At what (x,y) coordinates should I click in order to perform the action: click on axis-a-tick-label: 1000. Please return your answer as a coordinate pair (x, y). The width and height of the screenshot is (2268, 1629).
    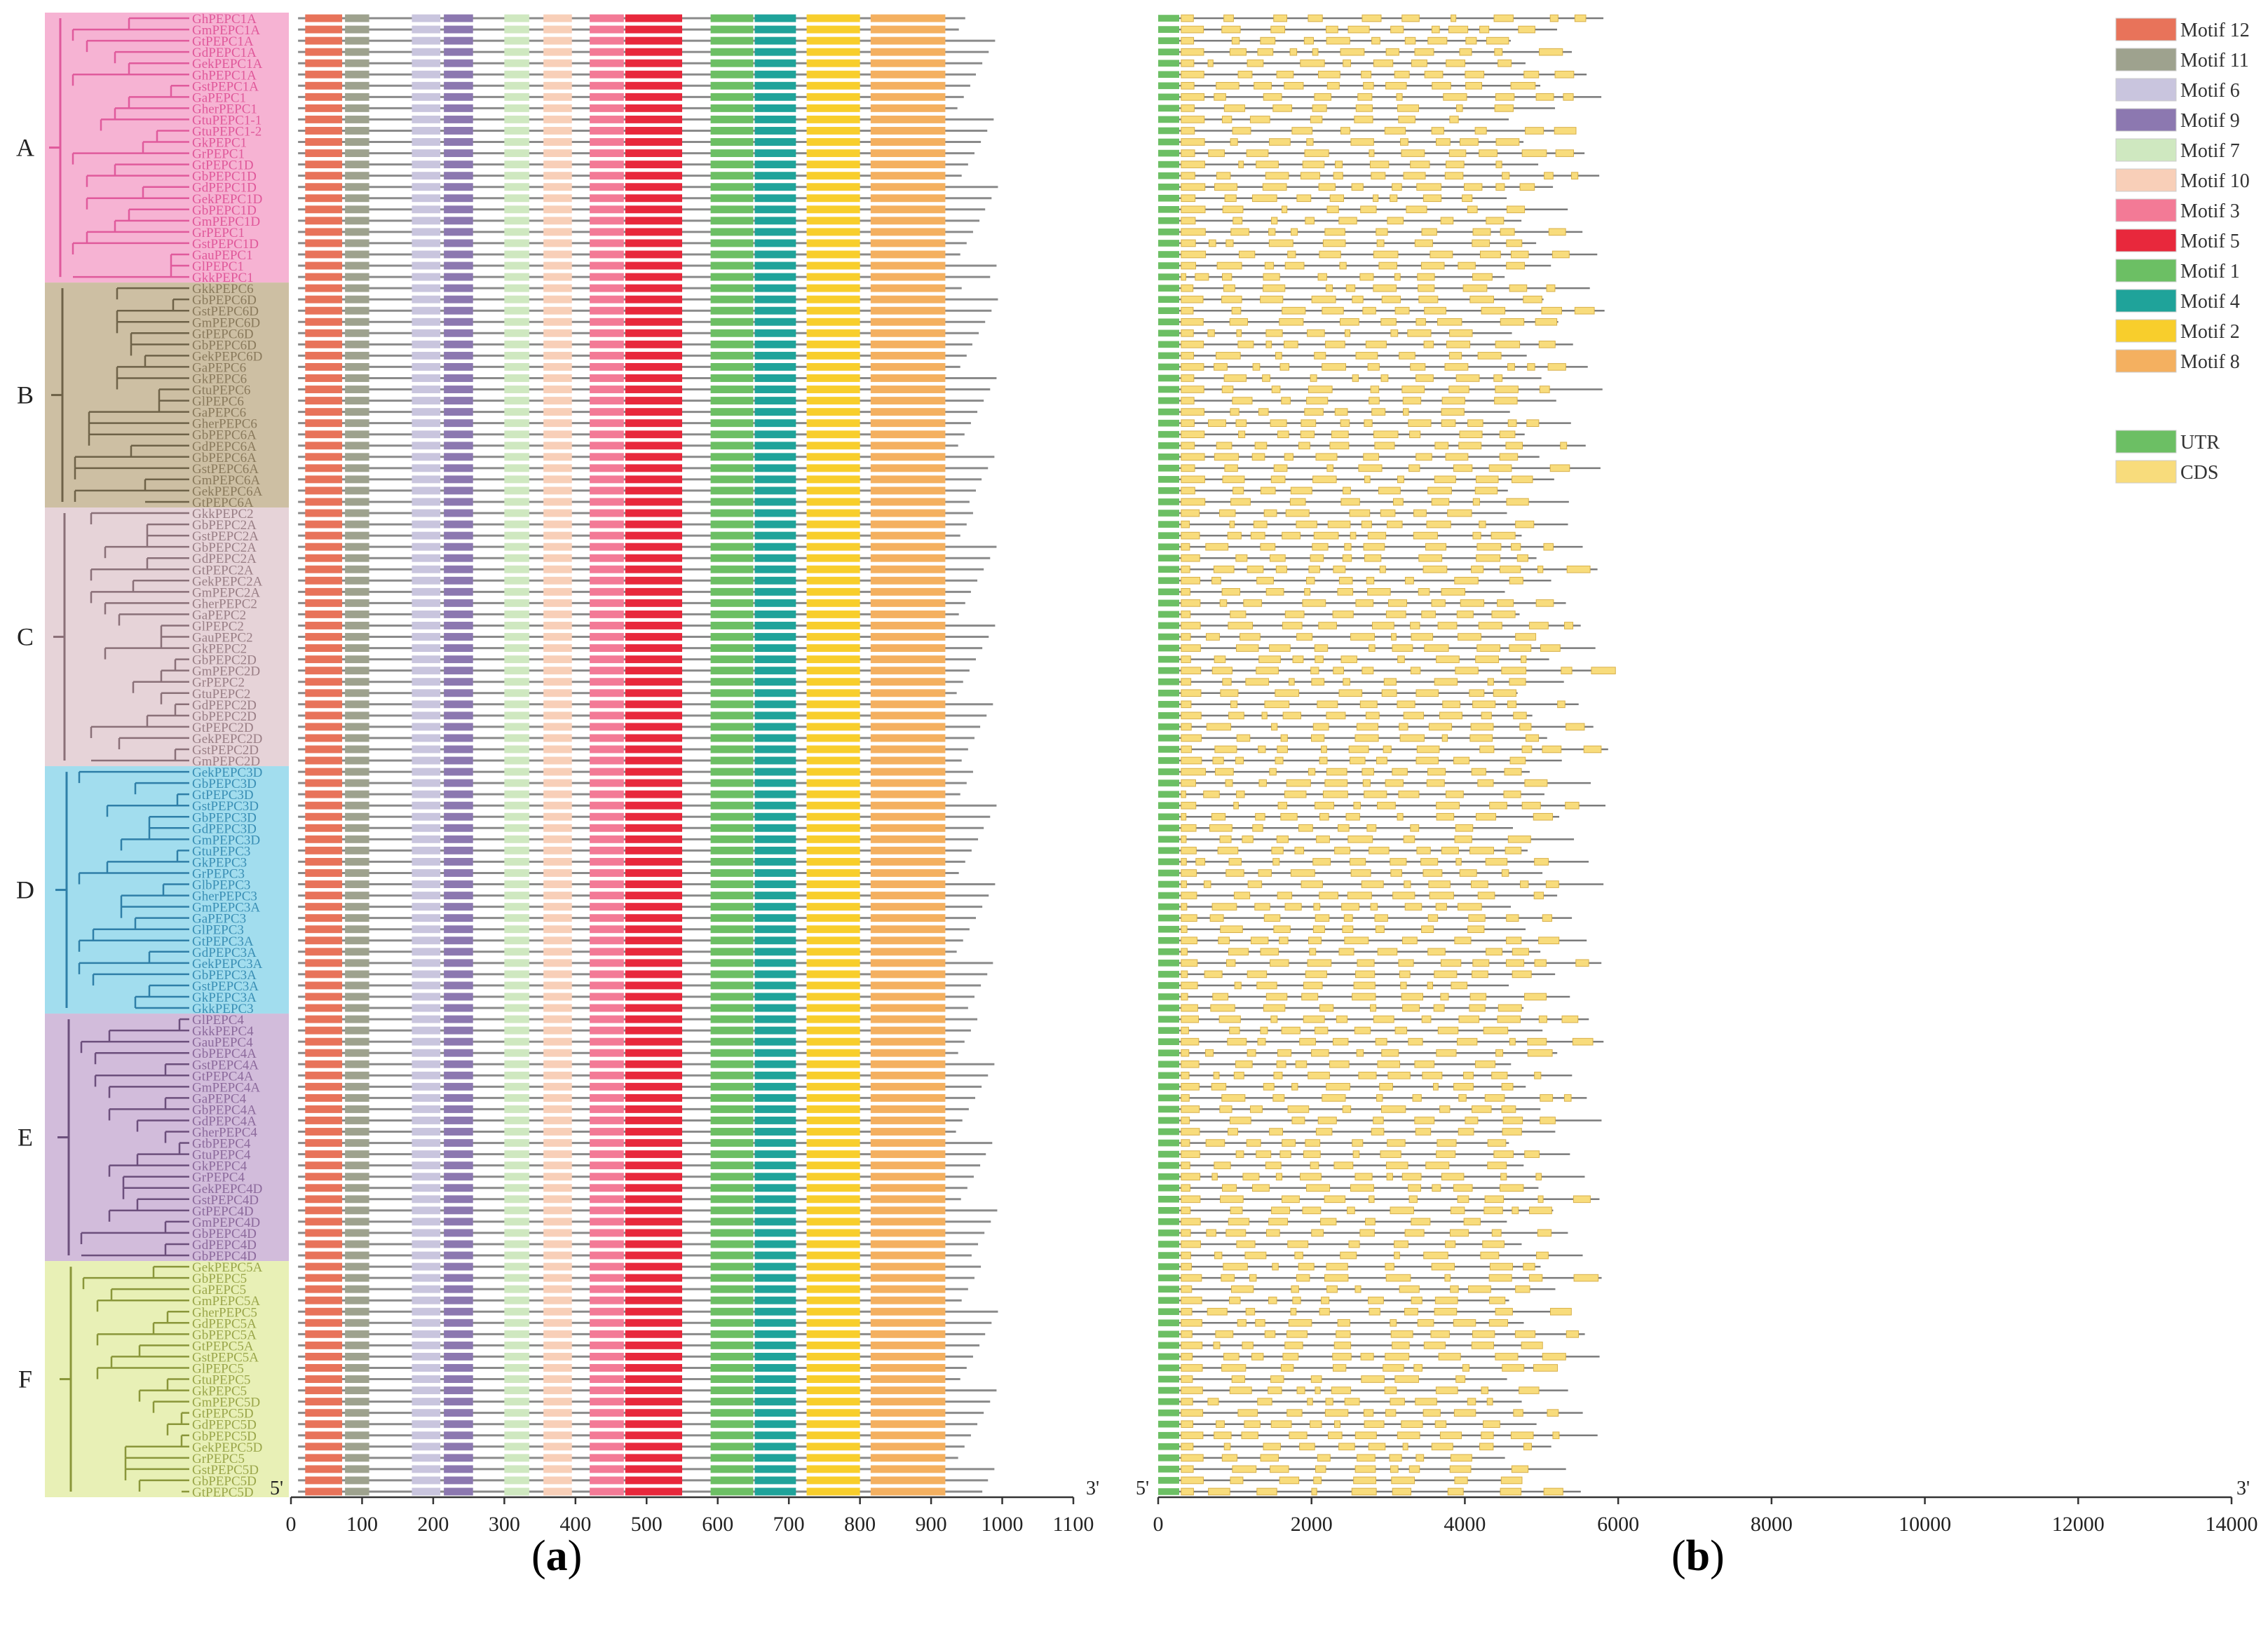
    Looking at the image, I should click on (1003, 1524).